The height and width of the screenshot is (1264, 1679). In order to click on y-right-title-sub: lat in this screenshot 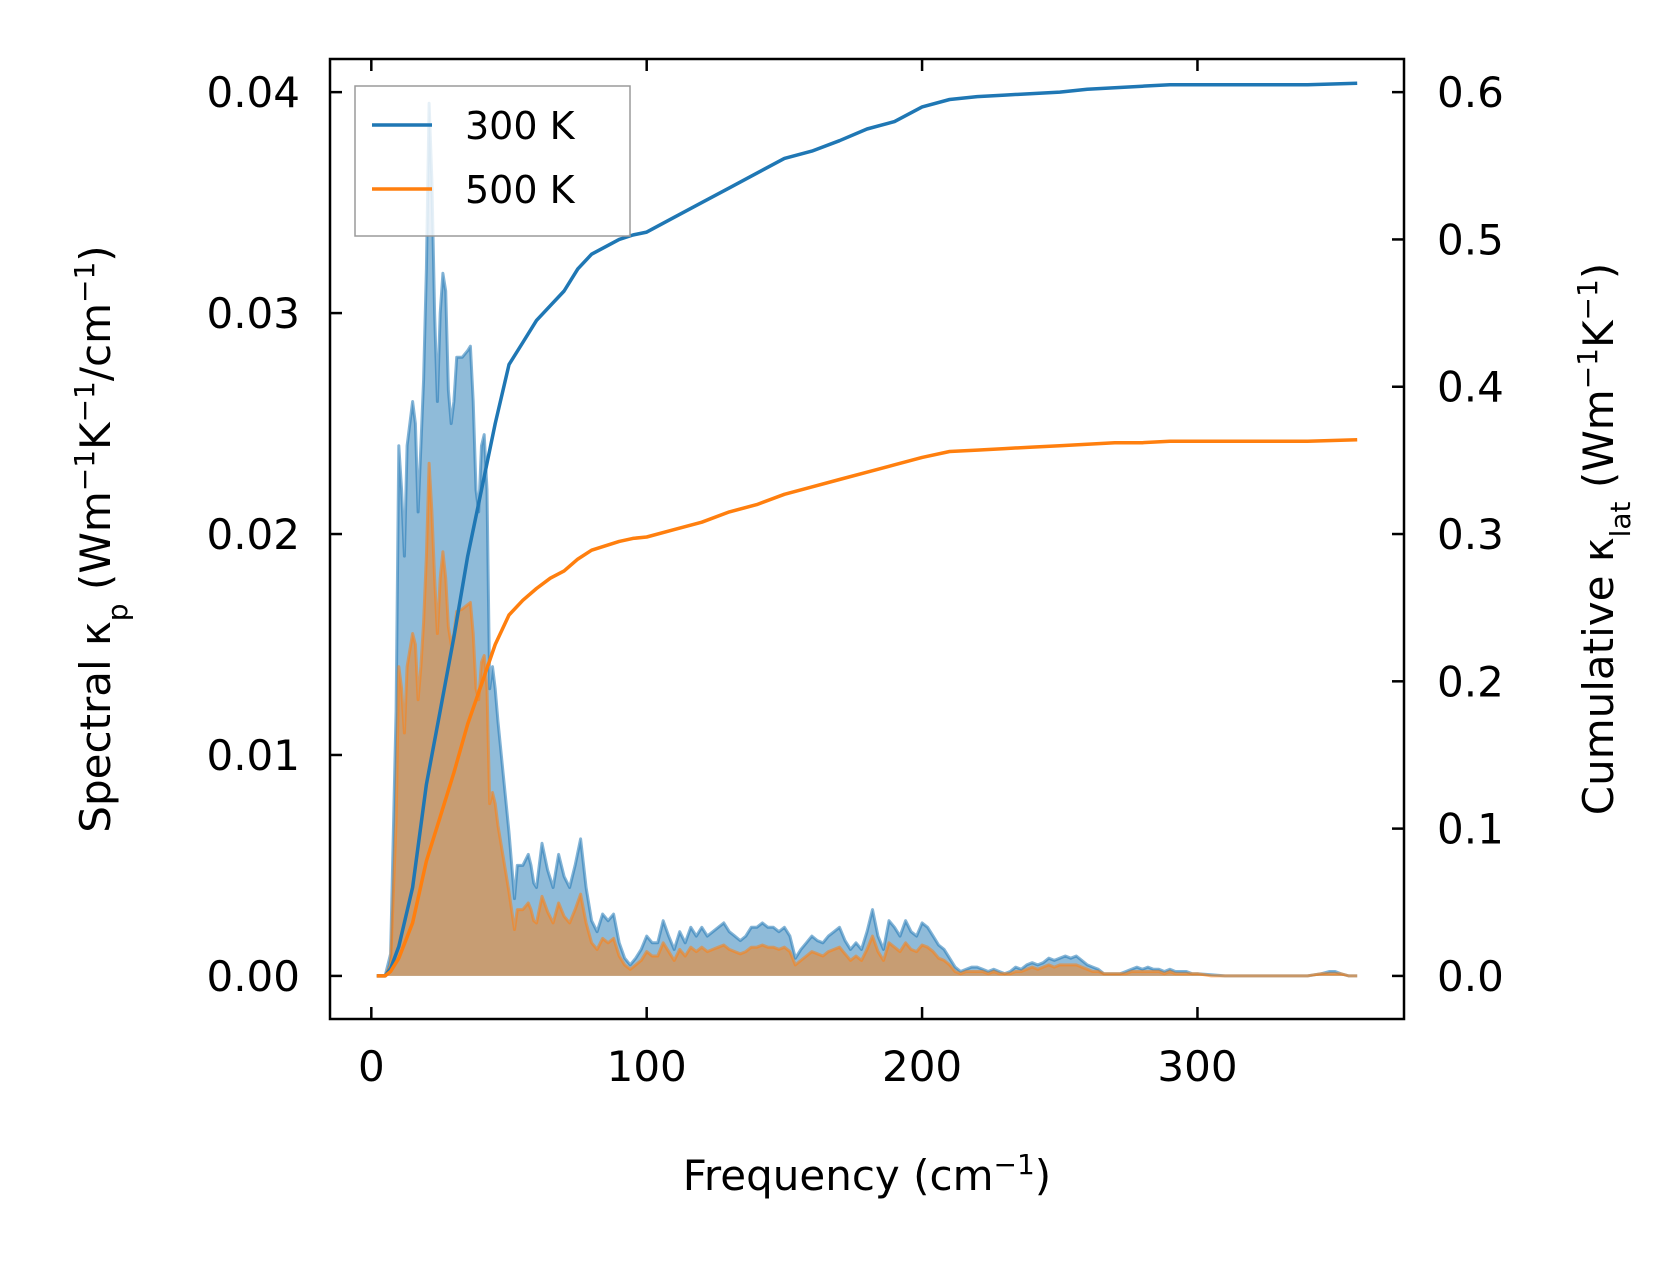, I will do `click(1620, 519)`.